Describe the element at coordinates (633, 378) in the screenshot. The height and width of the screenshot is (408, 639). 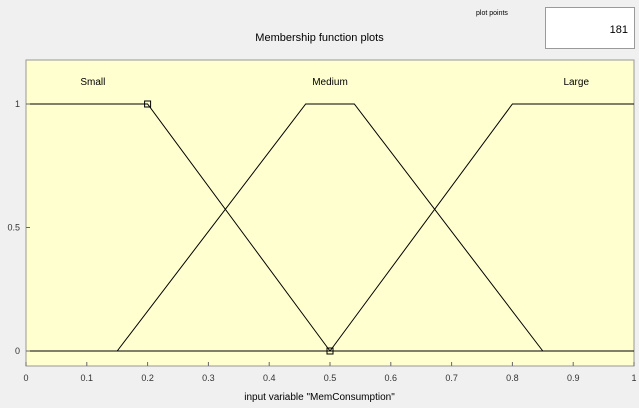
I see `x-tick-label: 1` at that location.